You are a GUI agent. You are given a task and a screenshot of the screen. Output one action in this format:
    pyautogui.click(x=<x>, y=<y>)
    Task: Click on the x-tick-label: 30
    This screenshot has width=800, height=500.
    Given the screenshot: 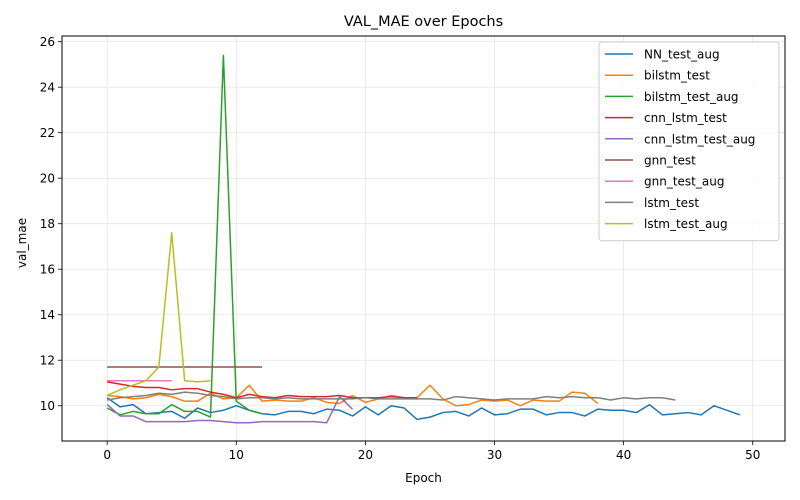 What is the action you would take?
    pyautogui.click(x=494, y=455)
    